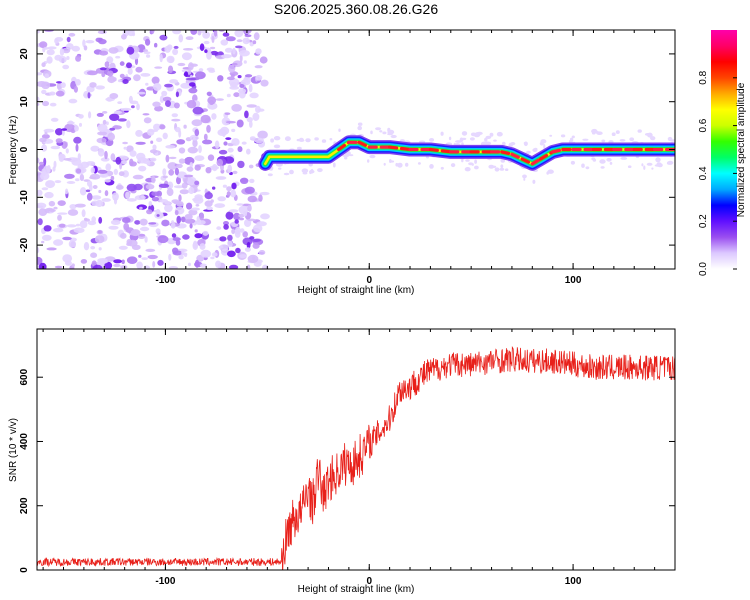 The width and height of the screenshot is (750, 600). Describe the element at coordinates (24, 54) in the screenshot. I see `spectrogram-y-tick-label: 20` at that location.